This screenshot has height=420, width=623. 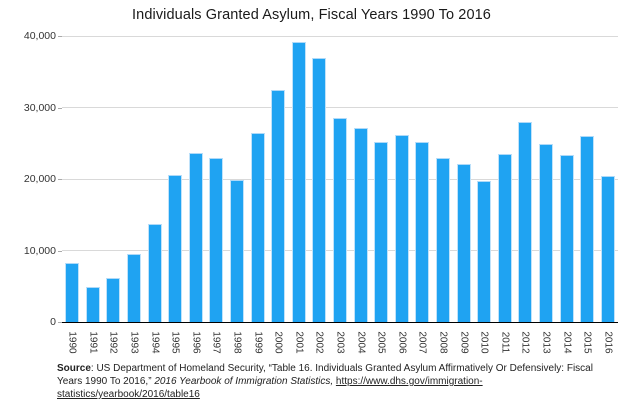 I want to click on x-axis-tick-label-1991: 1991, so click(x=93, y=342).